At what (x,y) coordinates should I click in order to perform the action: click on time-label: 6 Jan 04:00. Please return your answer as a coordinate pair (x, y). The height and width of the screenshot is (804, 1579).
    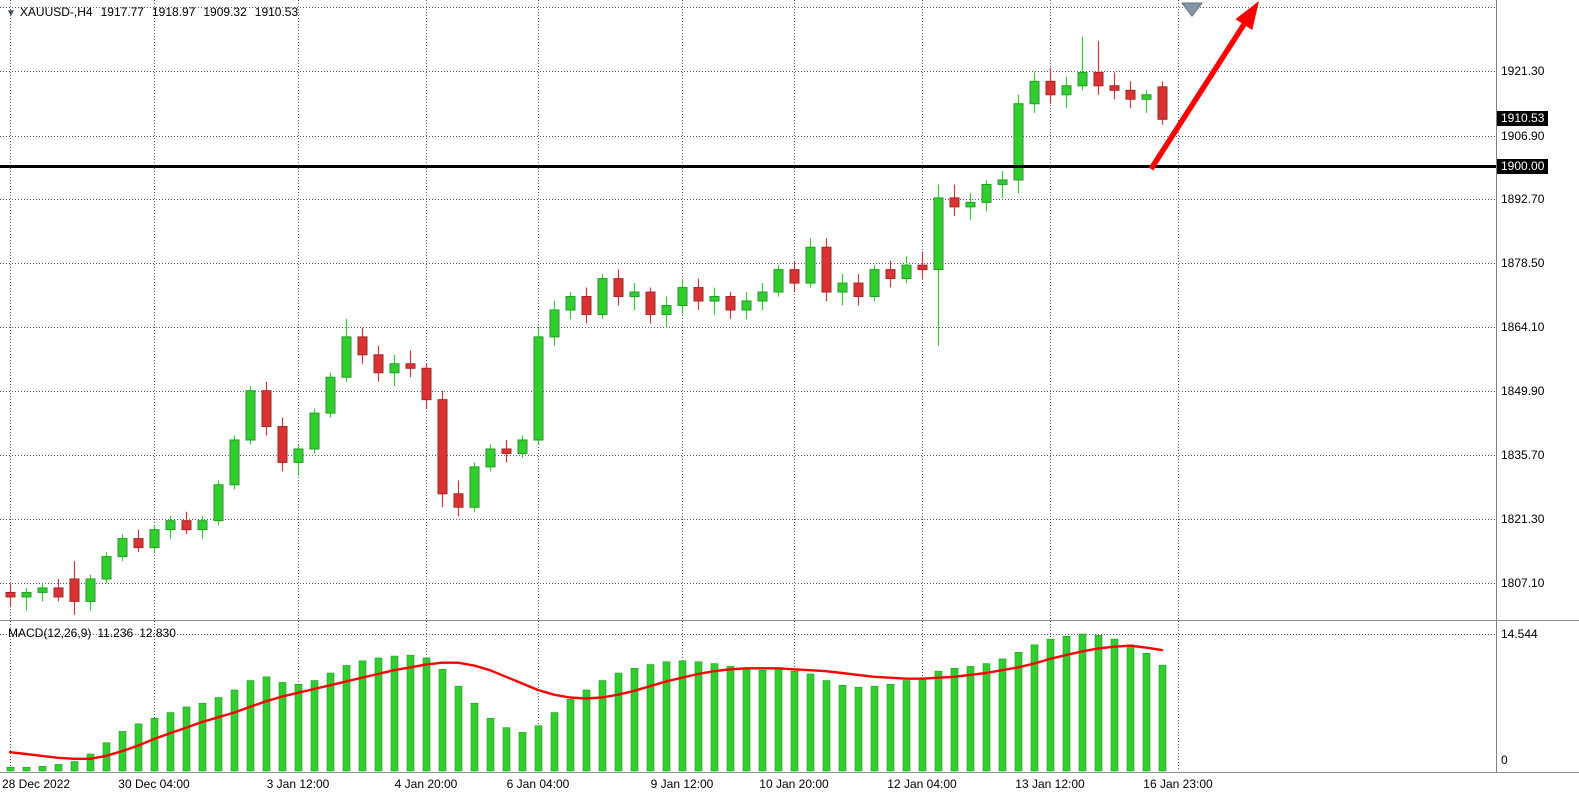
    Looking at the image, I should click on (538, 784).